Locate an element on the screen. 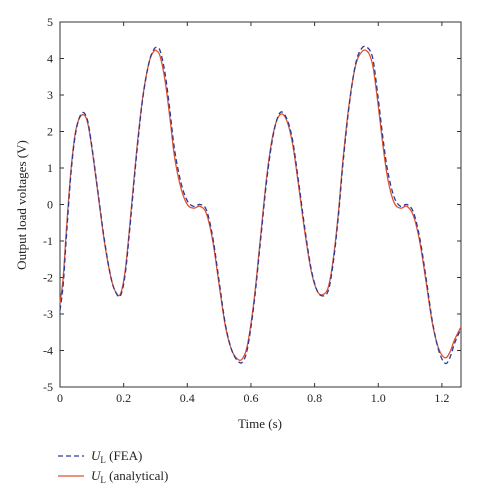 The image size is (477, 500). y-tick-label: -5 is located at coordinates (48, 387).